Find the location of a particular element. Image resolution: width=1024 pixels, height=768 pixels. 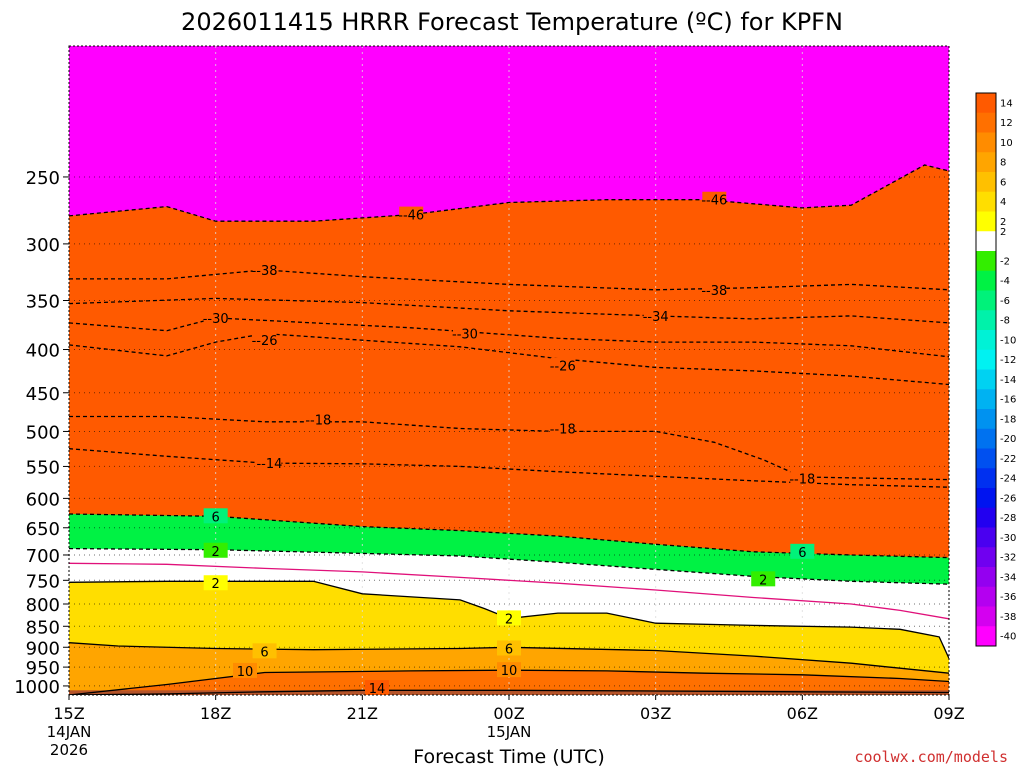

colorbar-label-12: 12 is located at coordinates (1006, 123).